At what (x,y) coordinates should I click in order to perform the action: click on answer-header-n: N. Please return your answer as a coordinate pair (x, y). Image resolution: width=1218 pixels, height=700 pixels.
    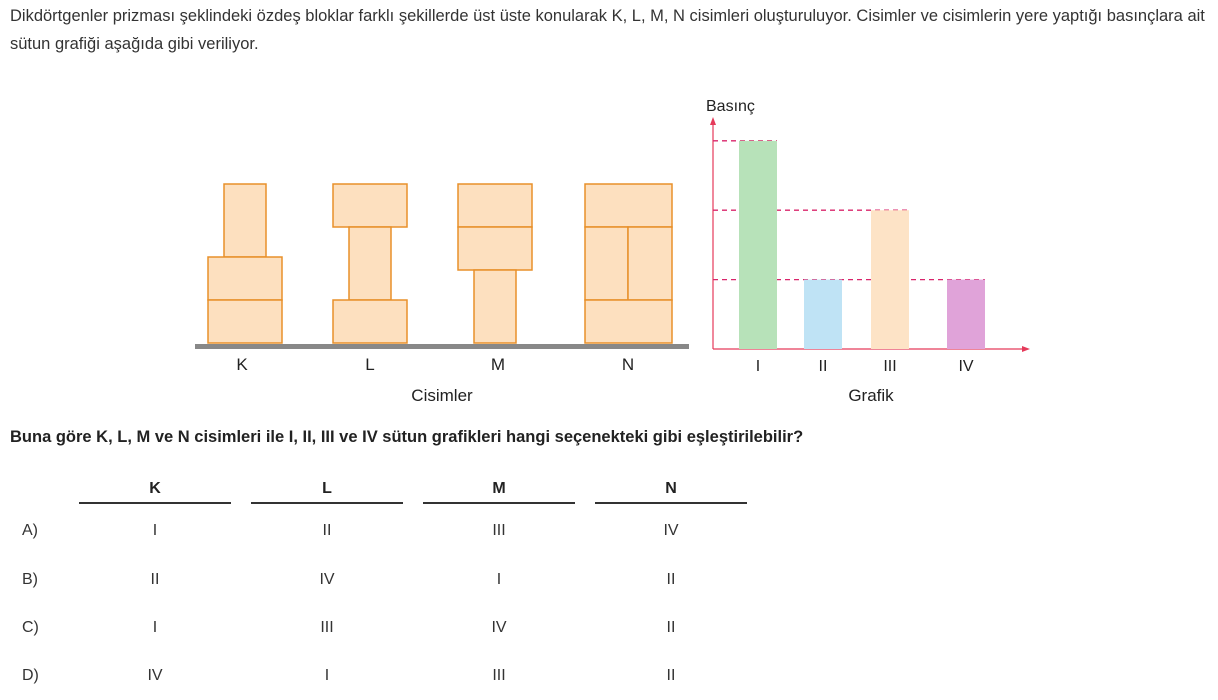
    Looking at the image, I should click on (671, 488).